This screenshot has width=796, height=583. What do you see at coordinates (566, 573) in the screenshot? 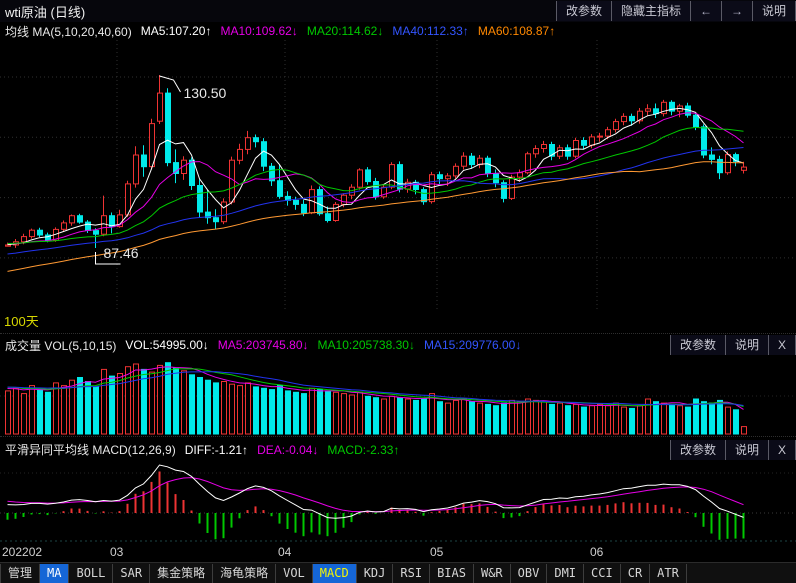
I see `toolbar-item-DMI: DMI` at bounding box center [566, 573].